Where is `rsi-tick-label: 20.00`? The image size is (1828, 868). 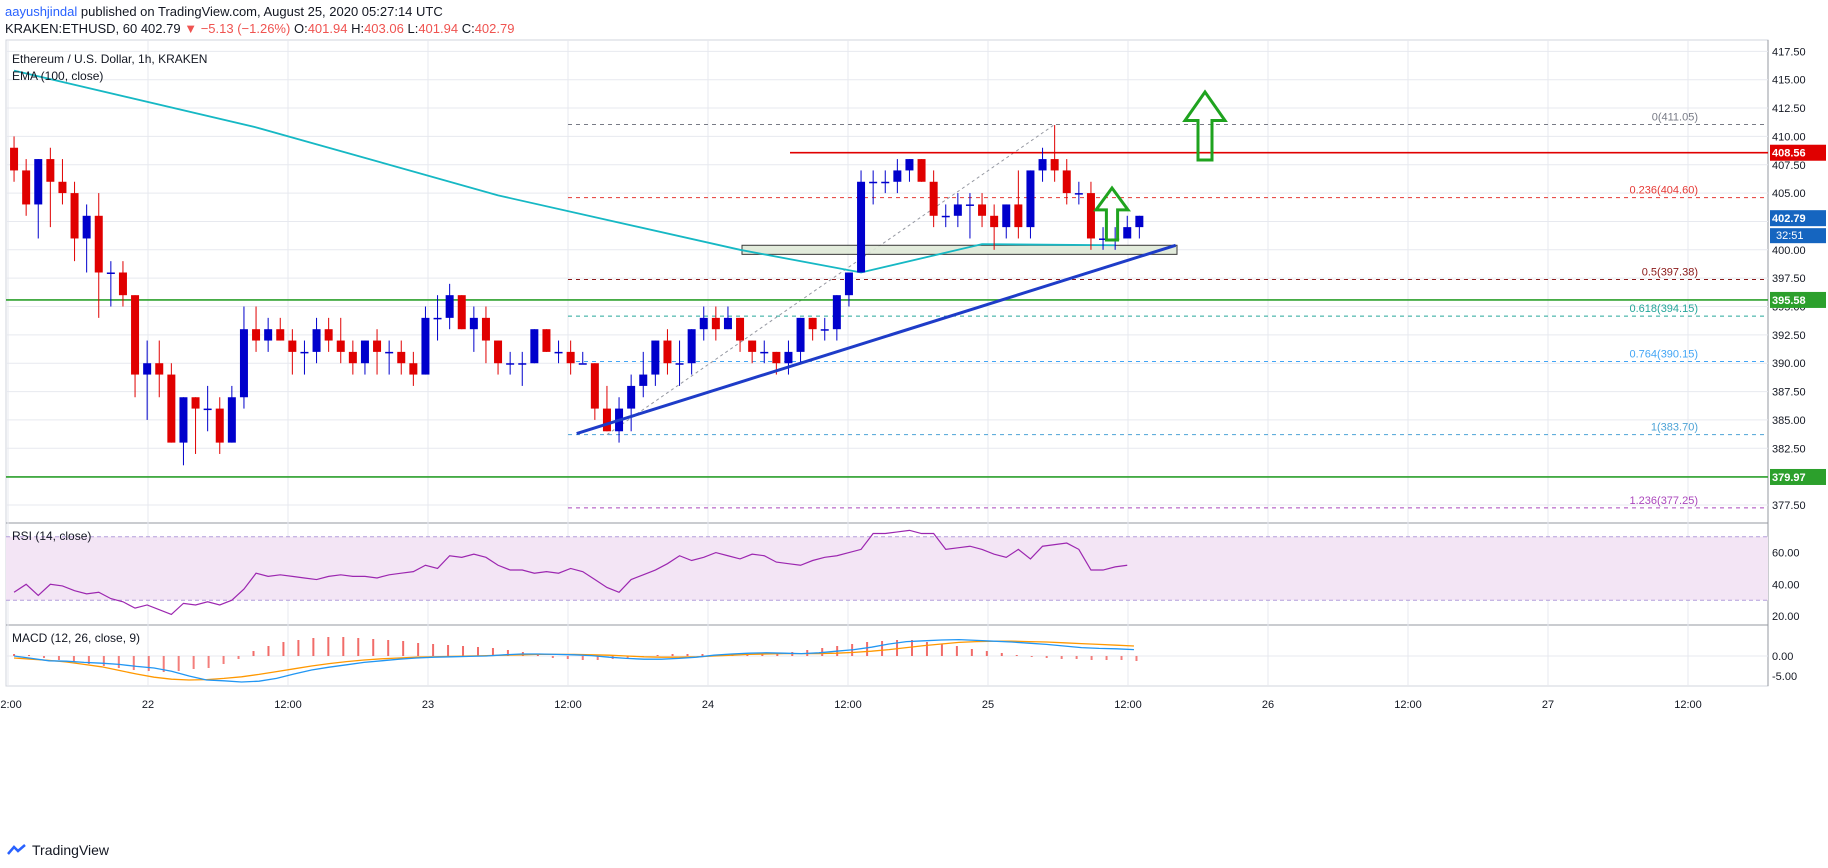 rsi-tick-label: 20.00 is located at coordinates (1786, 617).